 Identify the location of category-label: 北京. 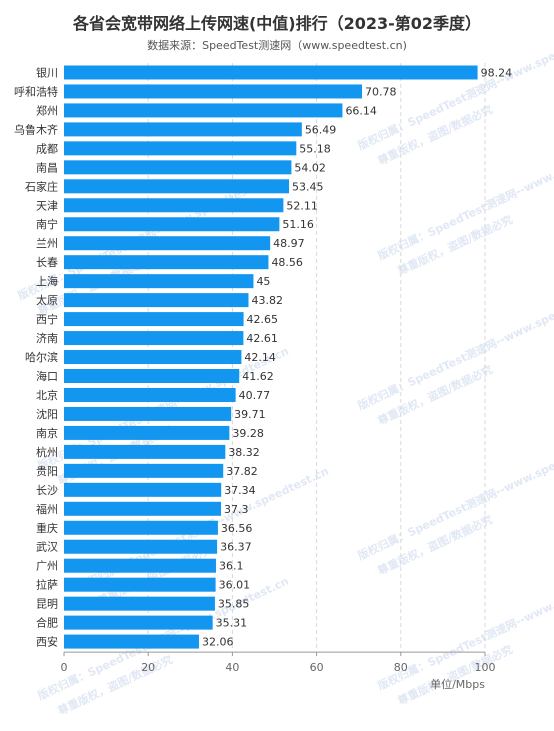
(47, 395).